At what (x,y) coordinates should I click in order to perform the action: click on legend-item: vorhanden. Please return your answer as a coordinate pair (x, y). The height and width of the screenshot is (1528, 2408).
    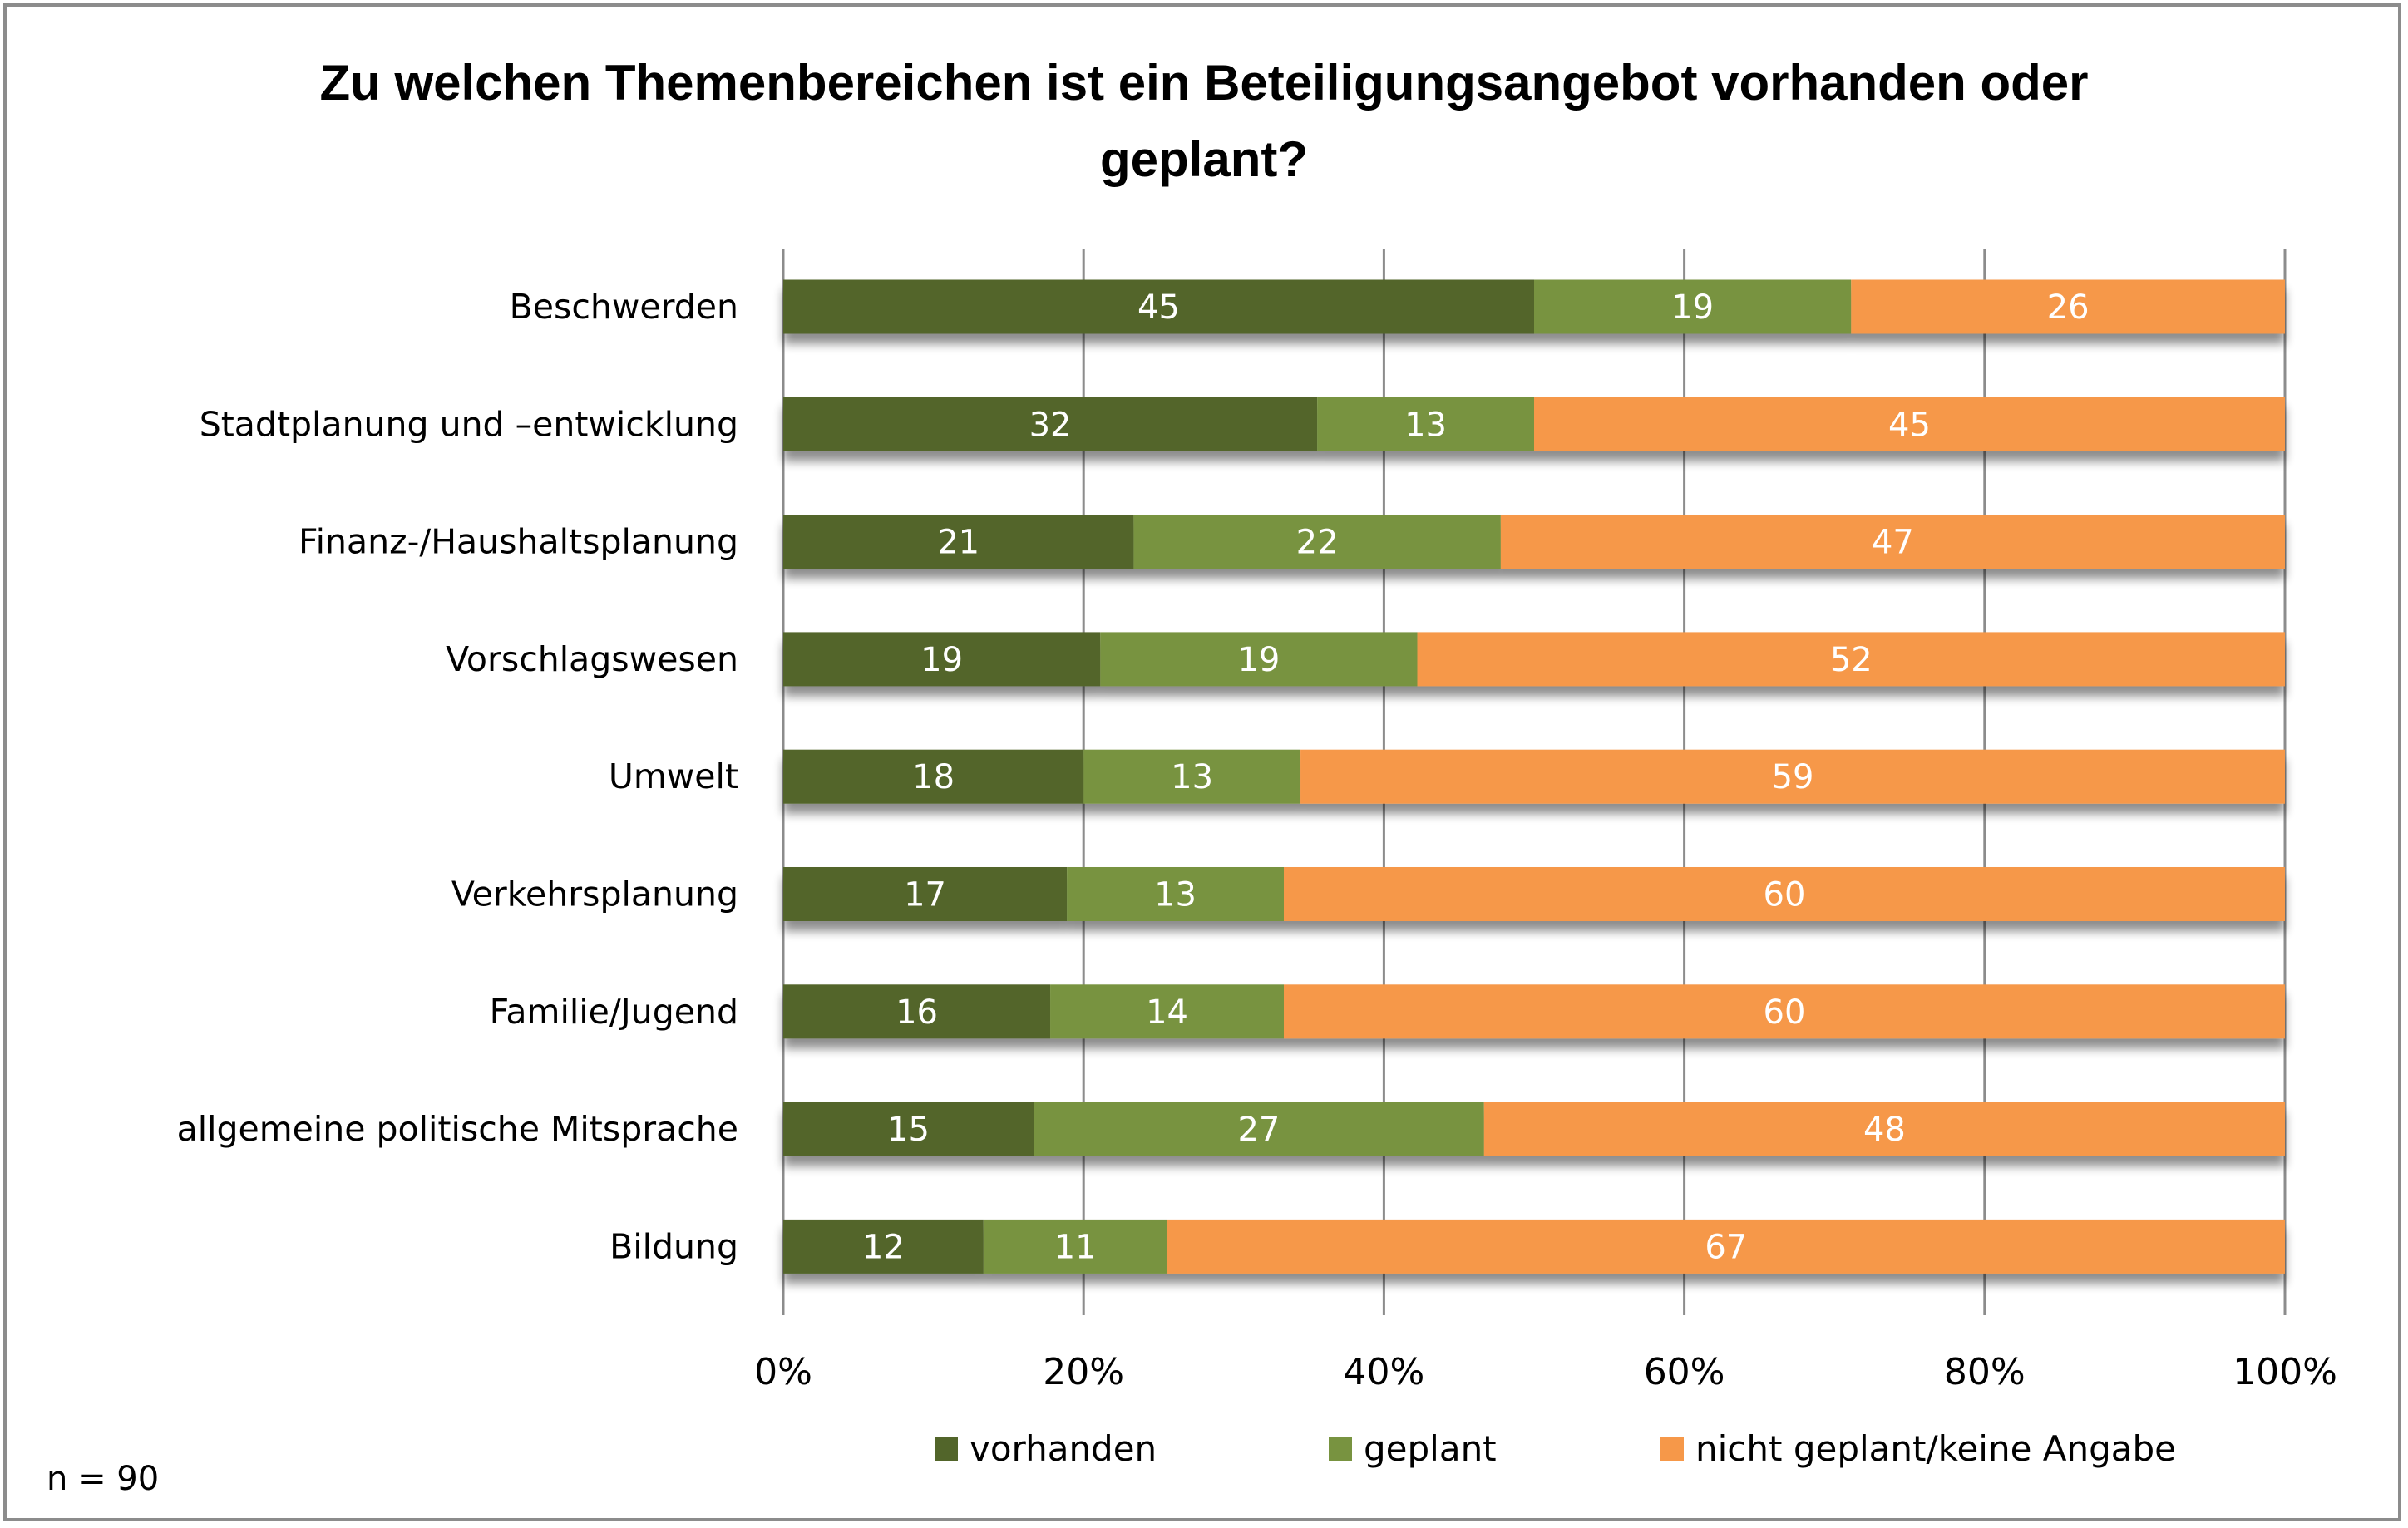
    Looking at the image, I should click on (1046, 1448).